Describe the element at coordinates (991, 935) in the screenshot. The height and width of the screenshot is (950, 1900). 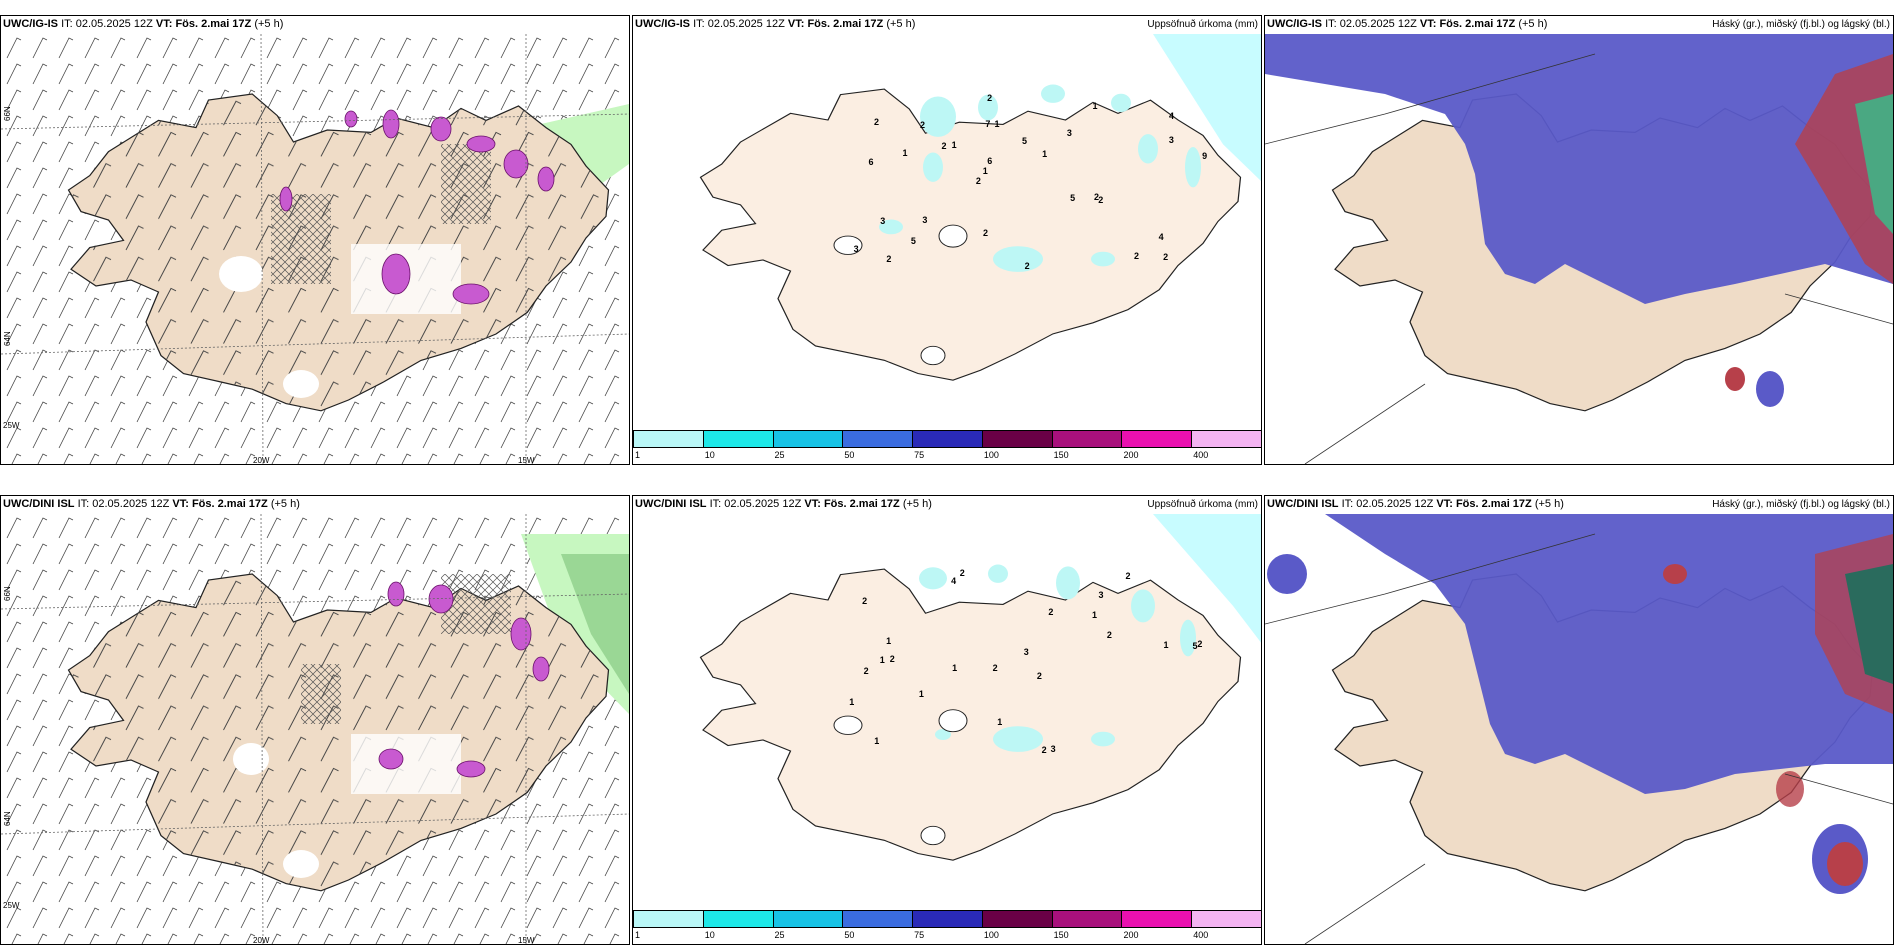
I see `colorbar-tick: 100` at that location.